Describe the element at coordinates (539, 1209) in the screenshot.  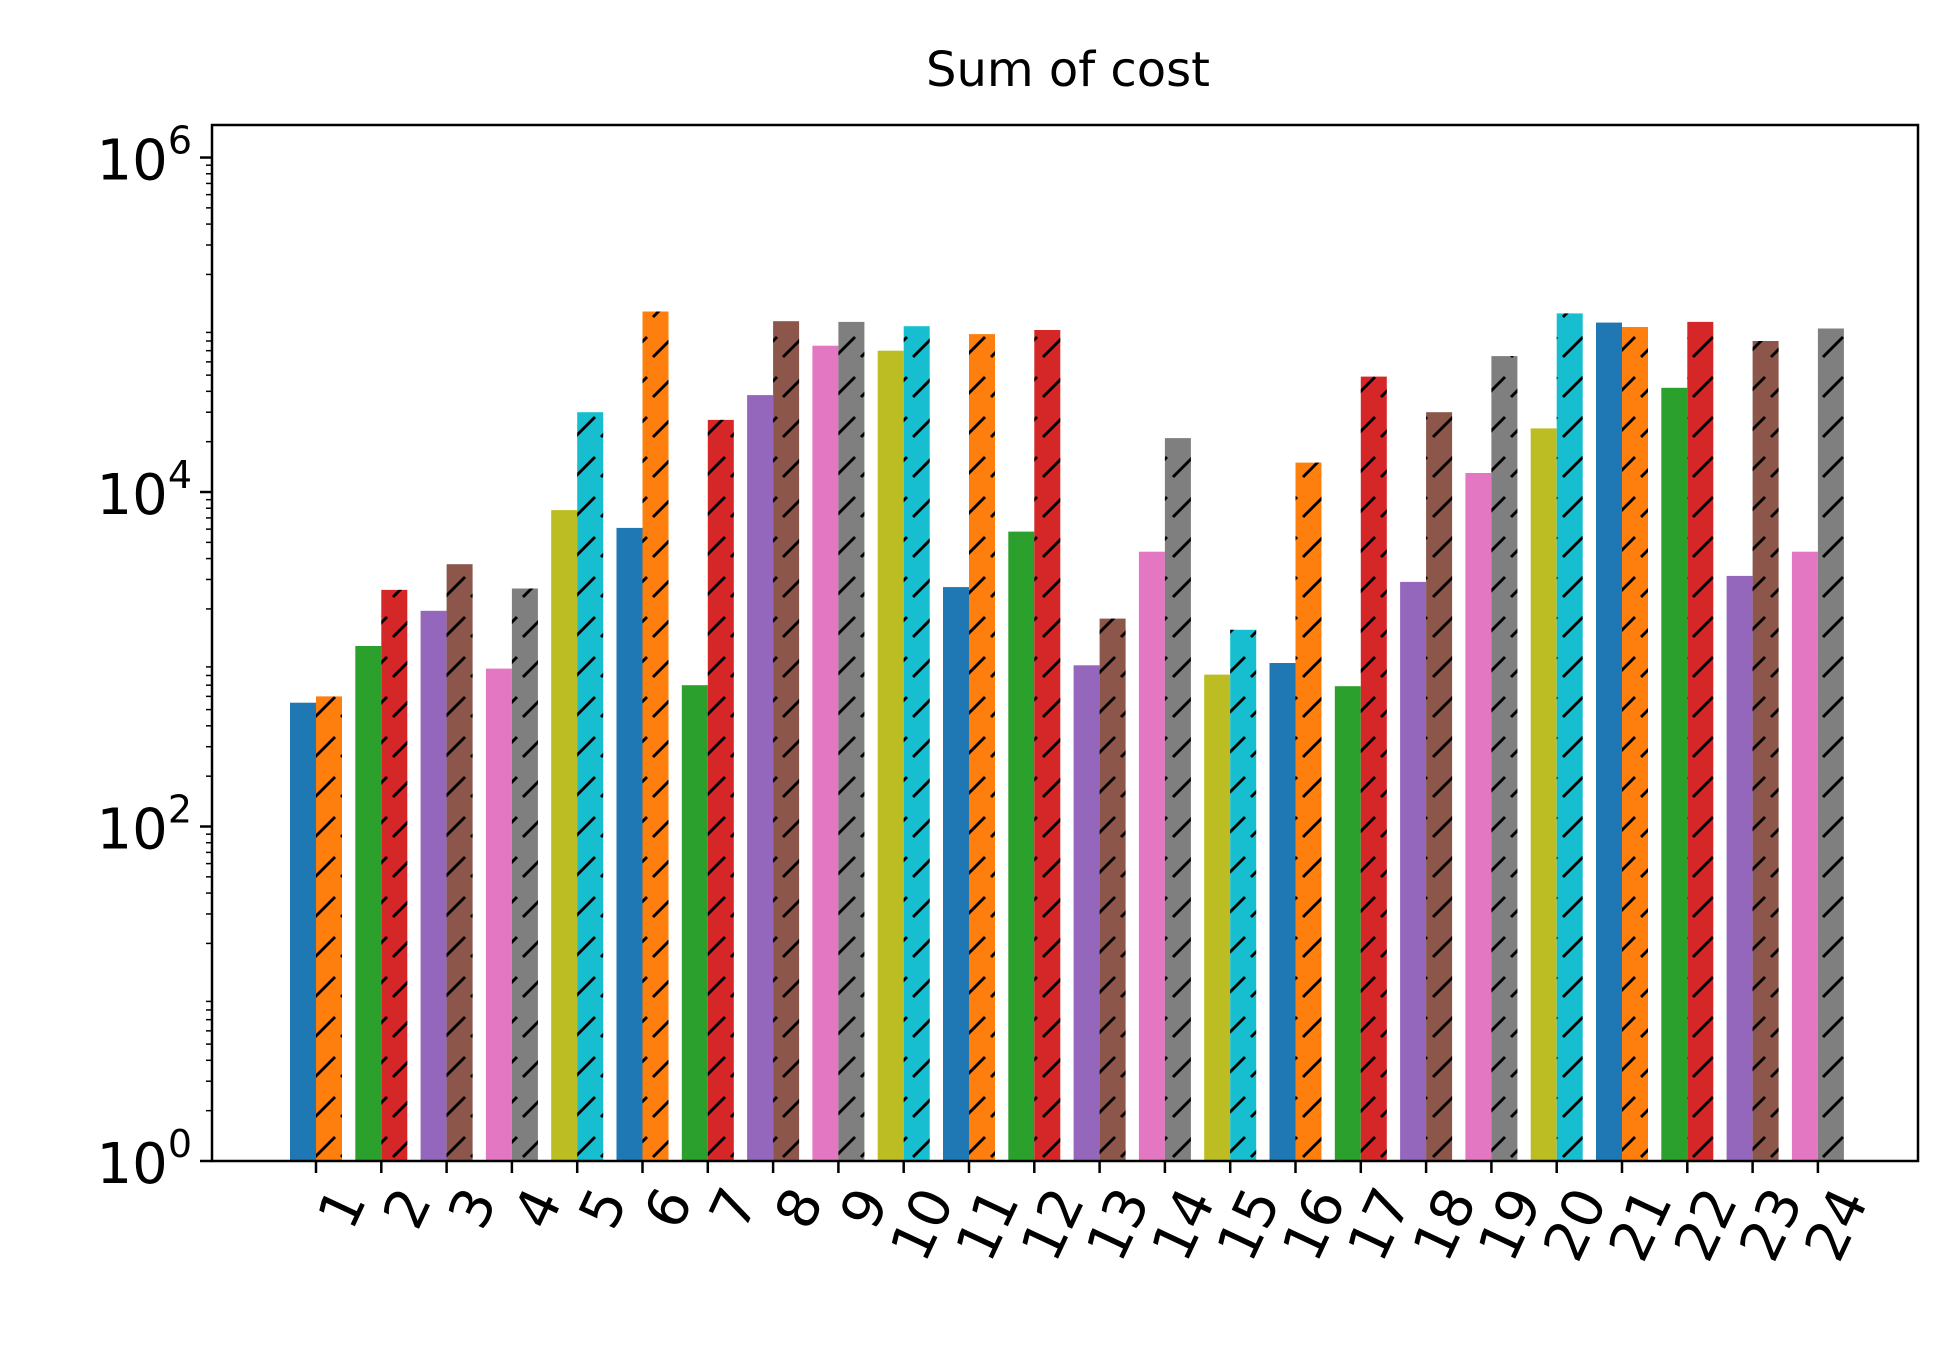
I see `x-tick-label: 4` at that location.